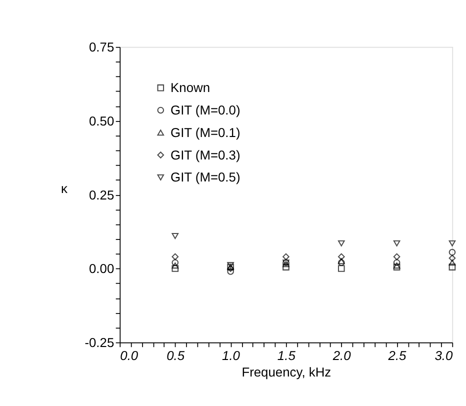  Describe the element at coordinates (231, 356) in the screenshot. I see `x-tick-label: 1.0` at that location.